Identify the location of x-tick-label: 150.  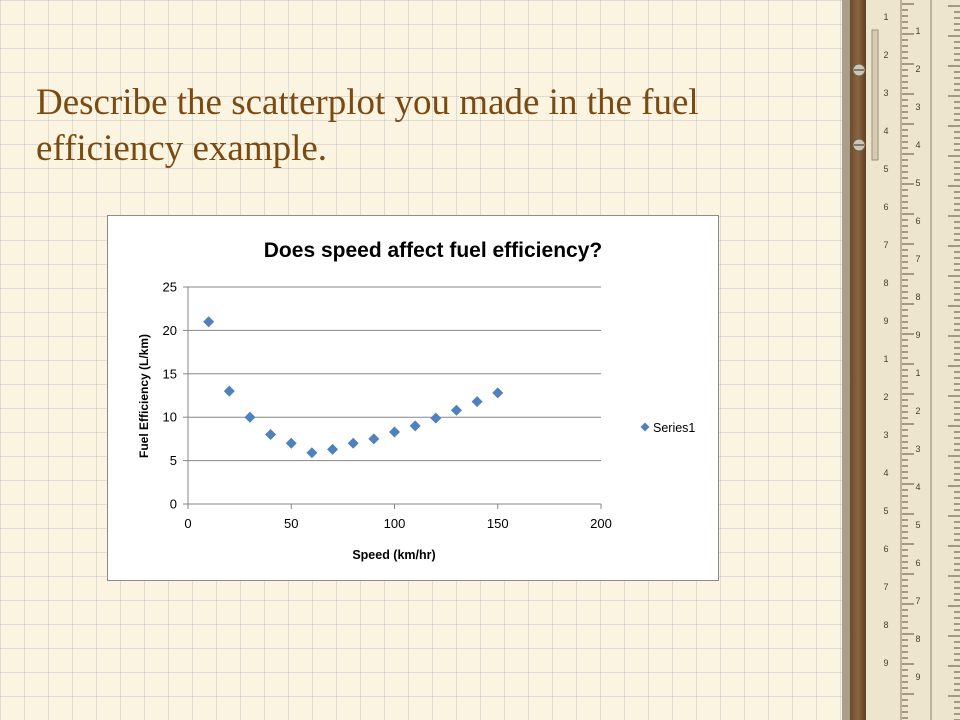
(498, 523).